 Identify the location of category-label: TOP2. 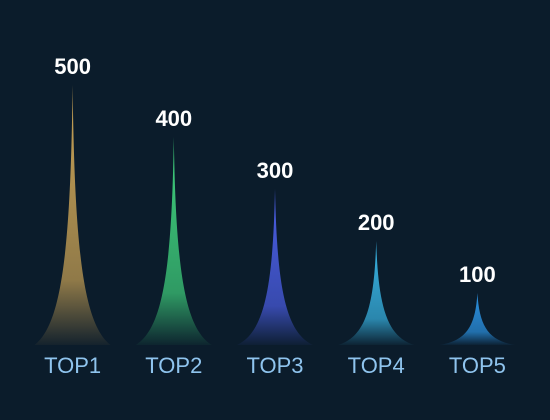
(173, 365).